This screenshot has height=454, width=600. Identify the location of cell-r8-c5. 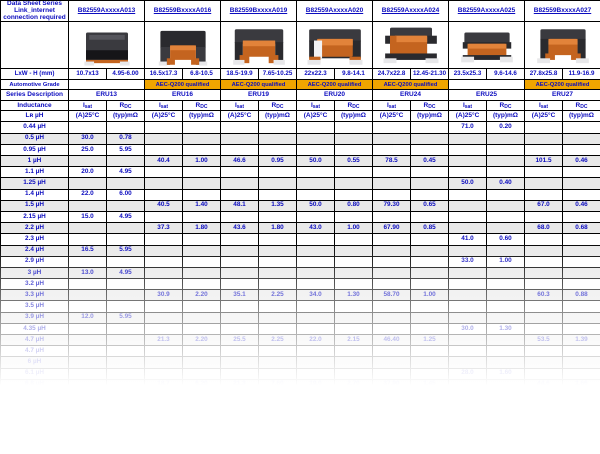
(277, 217).